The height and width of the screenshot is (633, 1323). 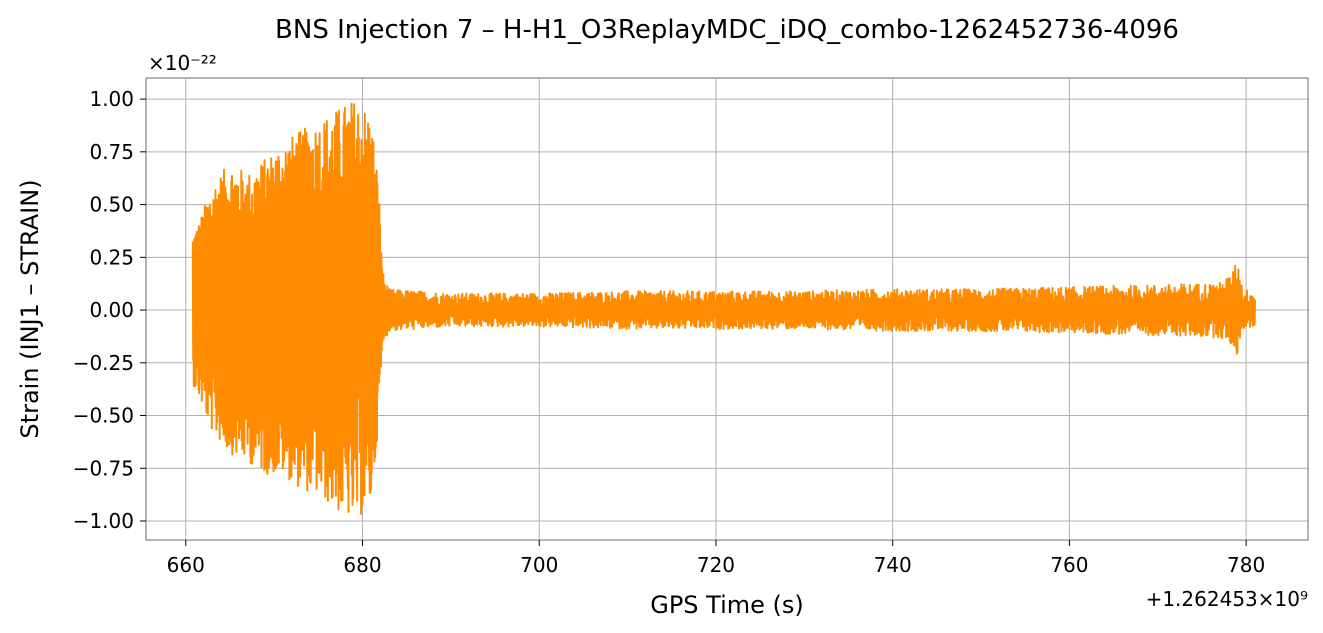 I want to click on y-tick-label: 0.25, so click(x=111, y=257).